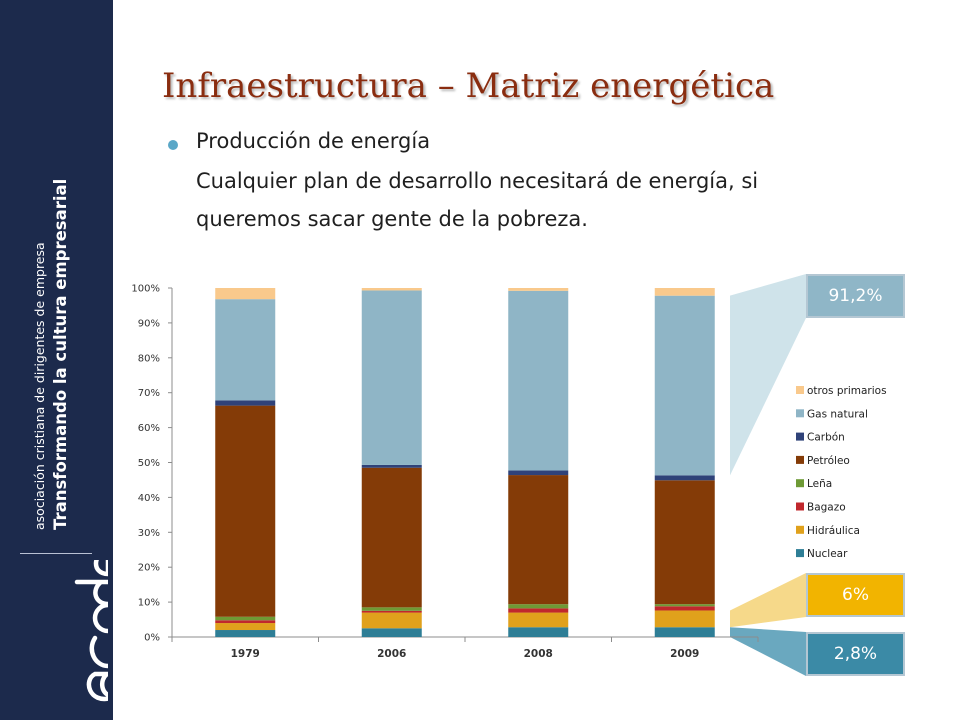 Image resolution: width=960 pixels, height=720 pixels. What do you see at coordinates (91, 631) in the screenshot?
I see `acde-logo` at bounding box center [91, 631].